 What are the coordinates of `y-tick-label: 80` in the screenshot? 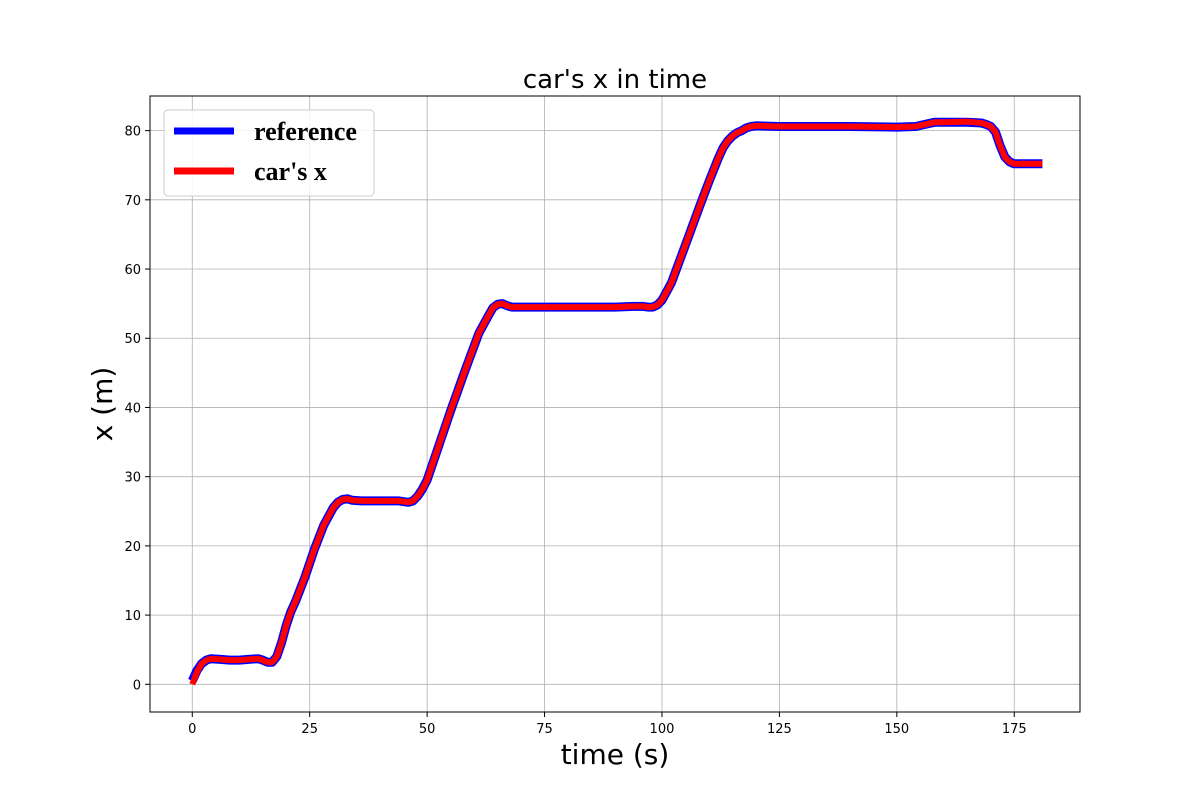 It's located at (132, 132).